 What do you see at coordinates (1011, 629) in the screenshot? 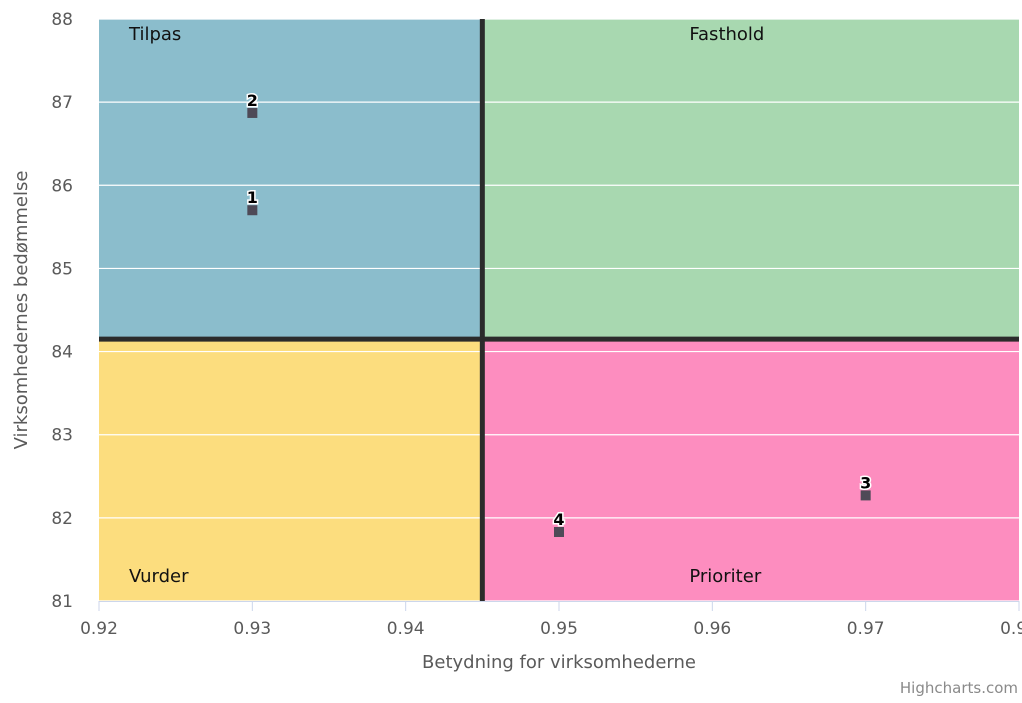
I see `x-tick-label: 0.98` at bounding box center [1011, 629].